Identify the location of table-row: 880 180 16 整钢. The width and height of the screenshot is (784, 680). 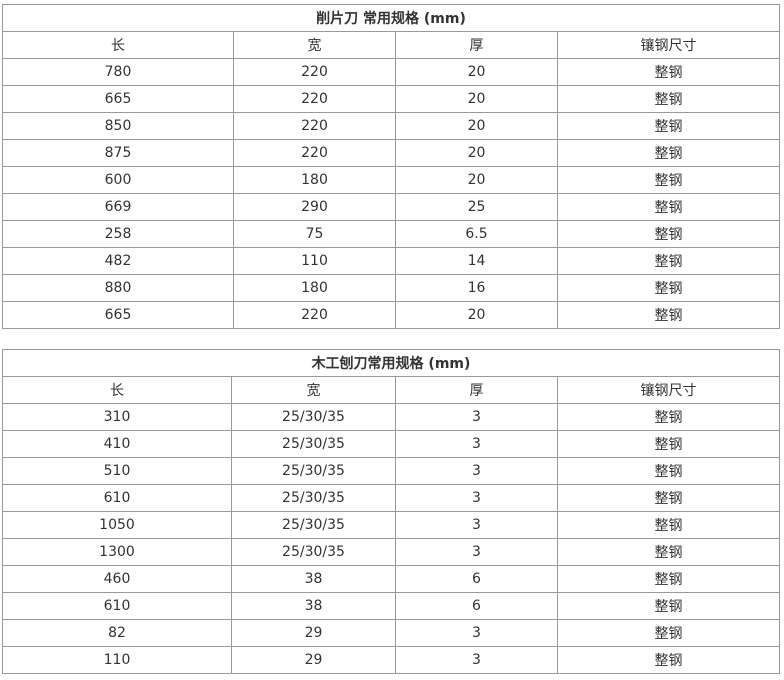
(391, 288).